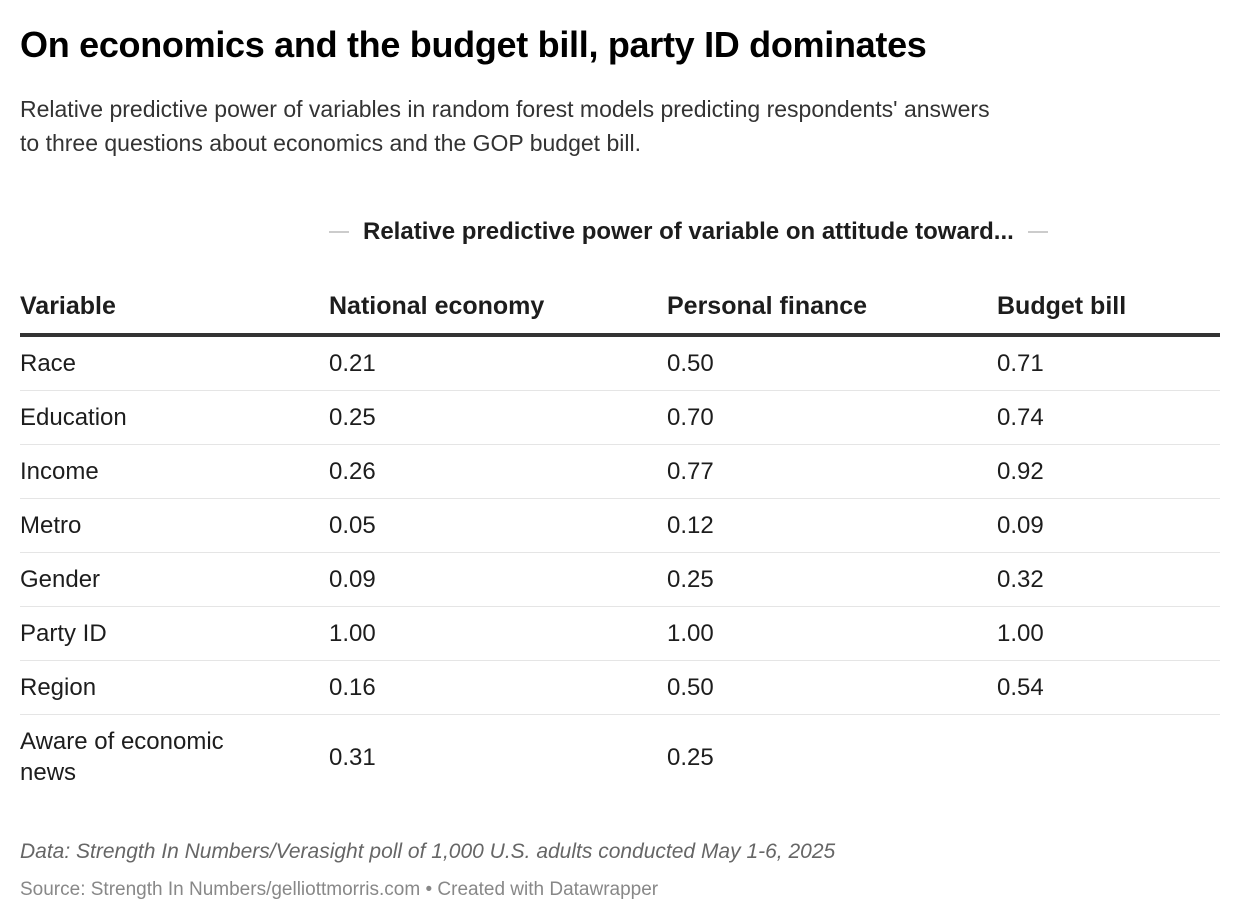  What do you see at coordinates (352, 687) in the screenshot?
I see `table-cell: 0.16` at bounding box center [352, 687].